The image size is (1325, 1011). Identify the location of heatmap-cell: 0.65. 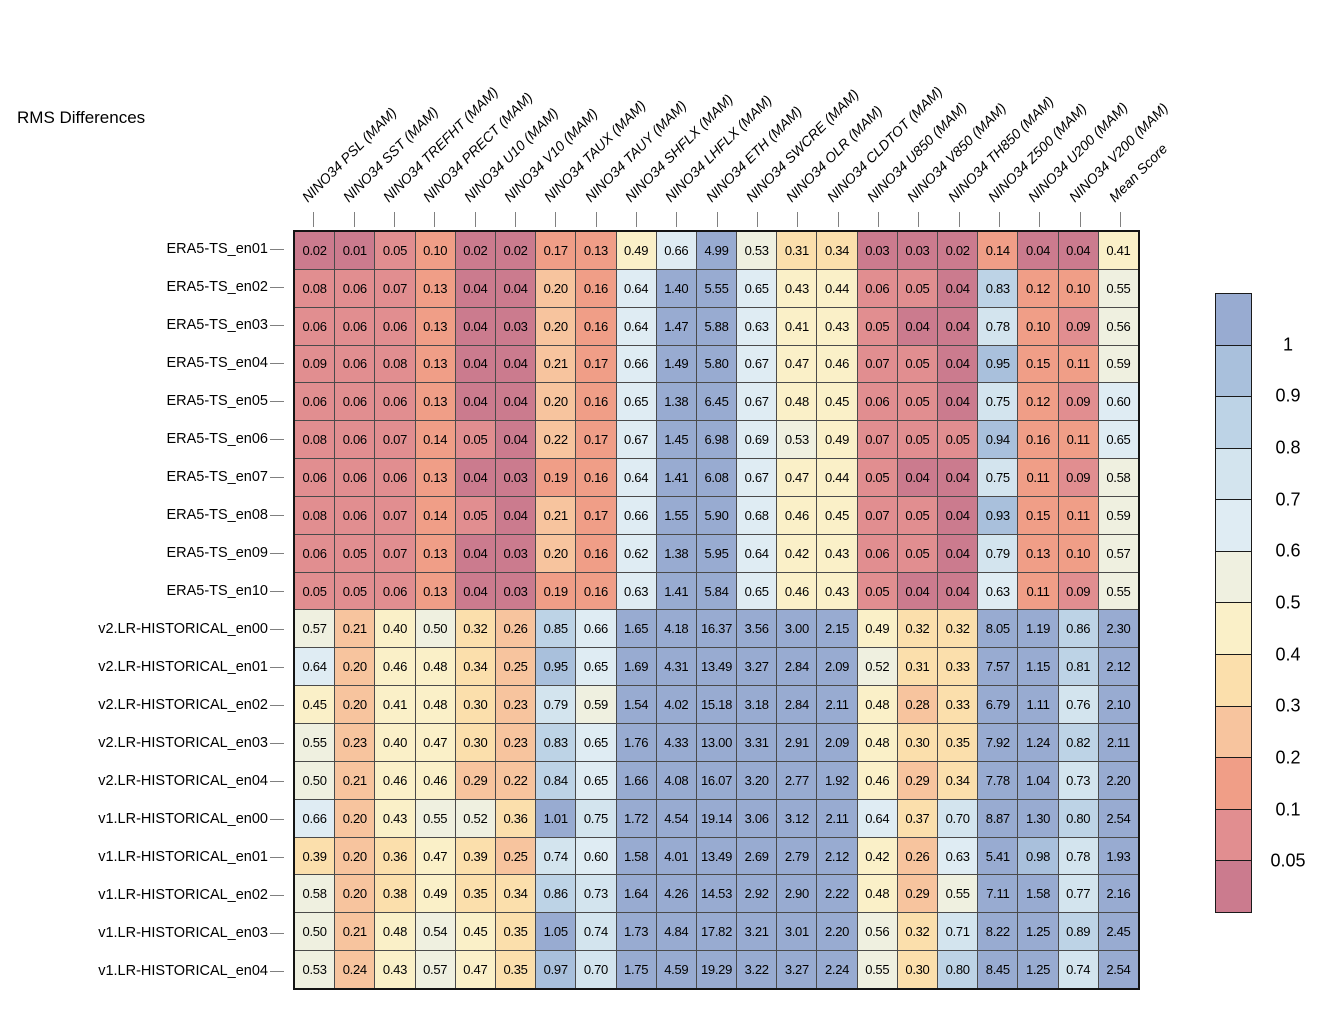
(596, 667).